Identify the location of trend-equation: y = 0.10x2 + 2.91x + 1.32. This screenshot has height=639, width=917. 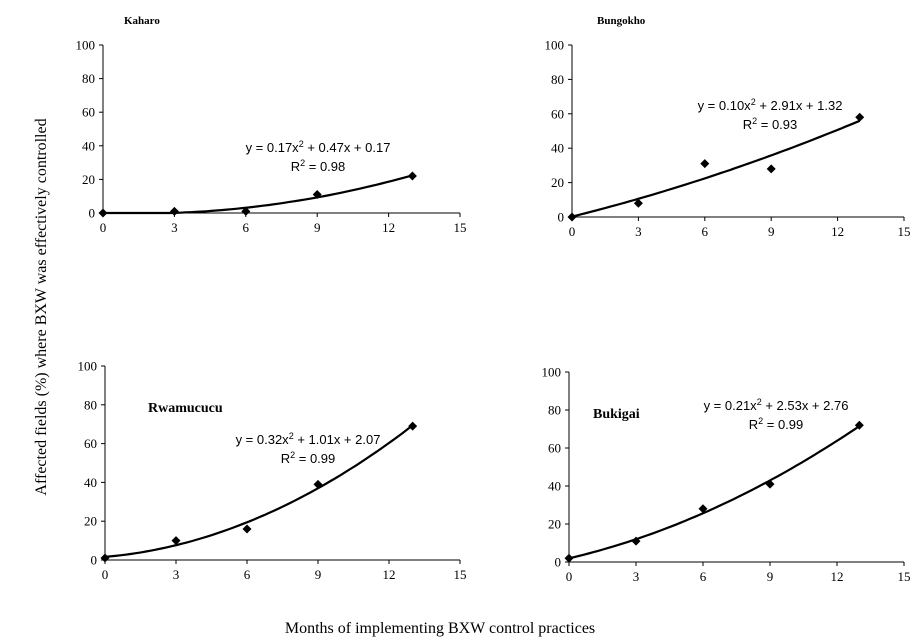
(770, 105).